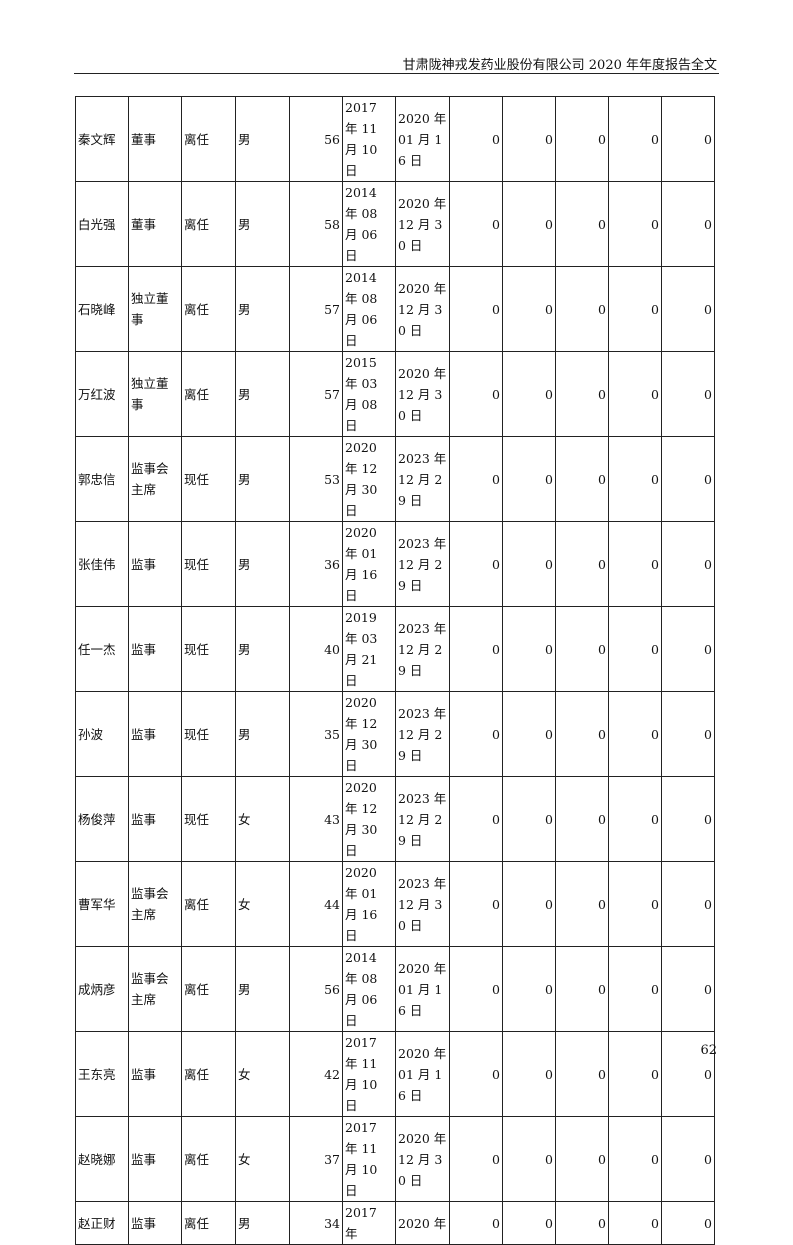  I want to click on cell-age: 43, so click(316, 819).